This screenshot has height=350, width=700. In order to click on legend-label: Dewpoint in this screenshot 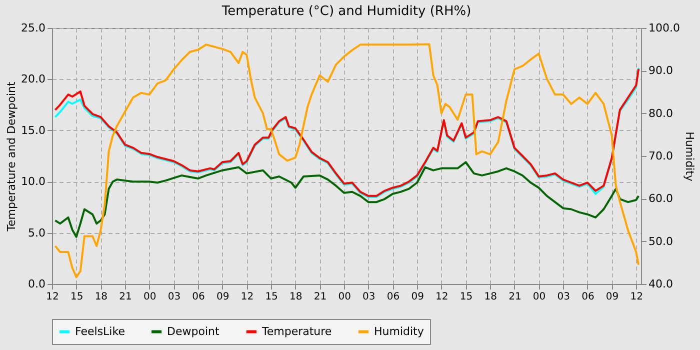, I will do `click(193, 331)`.